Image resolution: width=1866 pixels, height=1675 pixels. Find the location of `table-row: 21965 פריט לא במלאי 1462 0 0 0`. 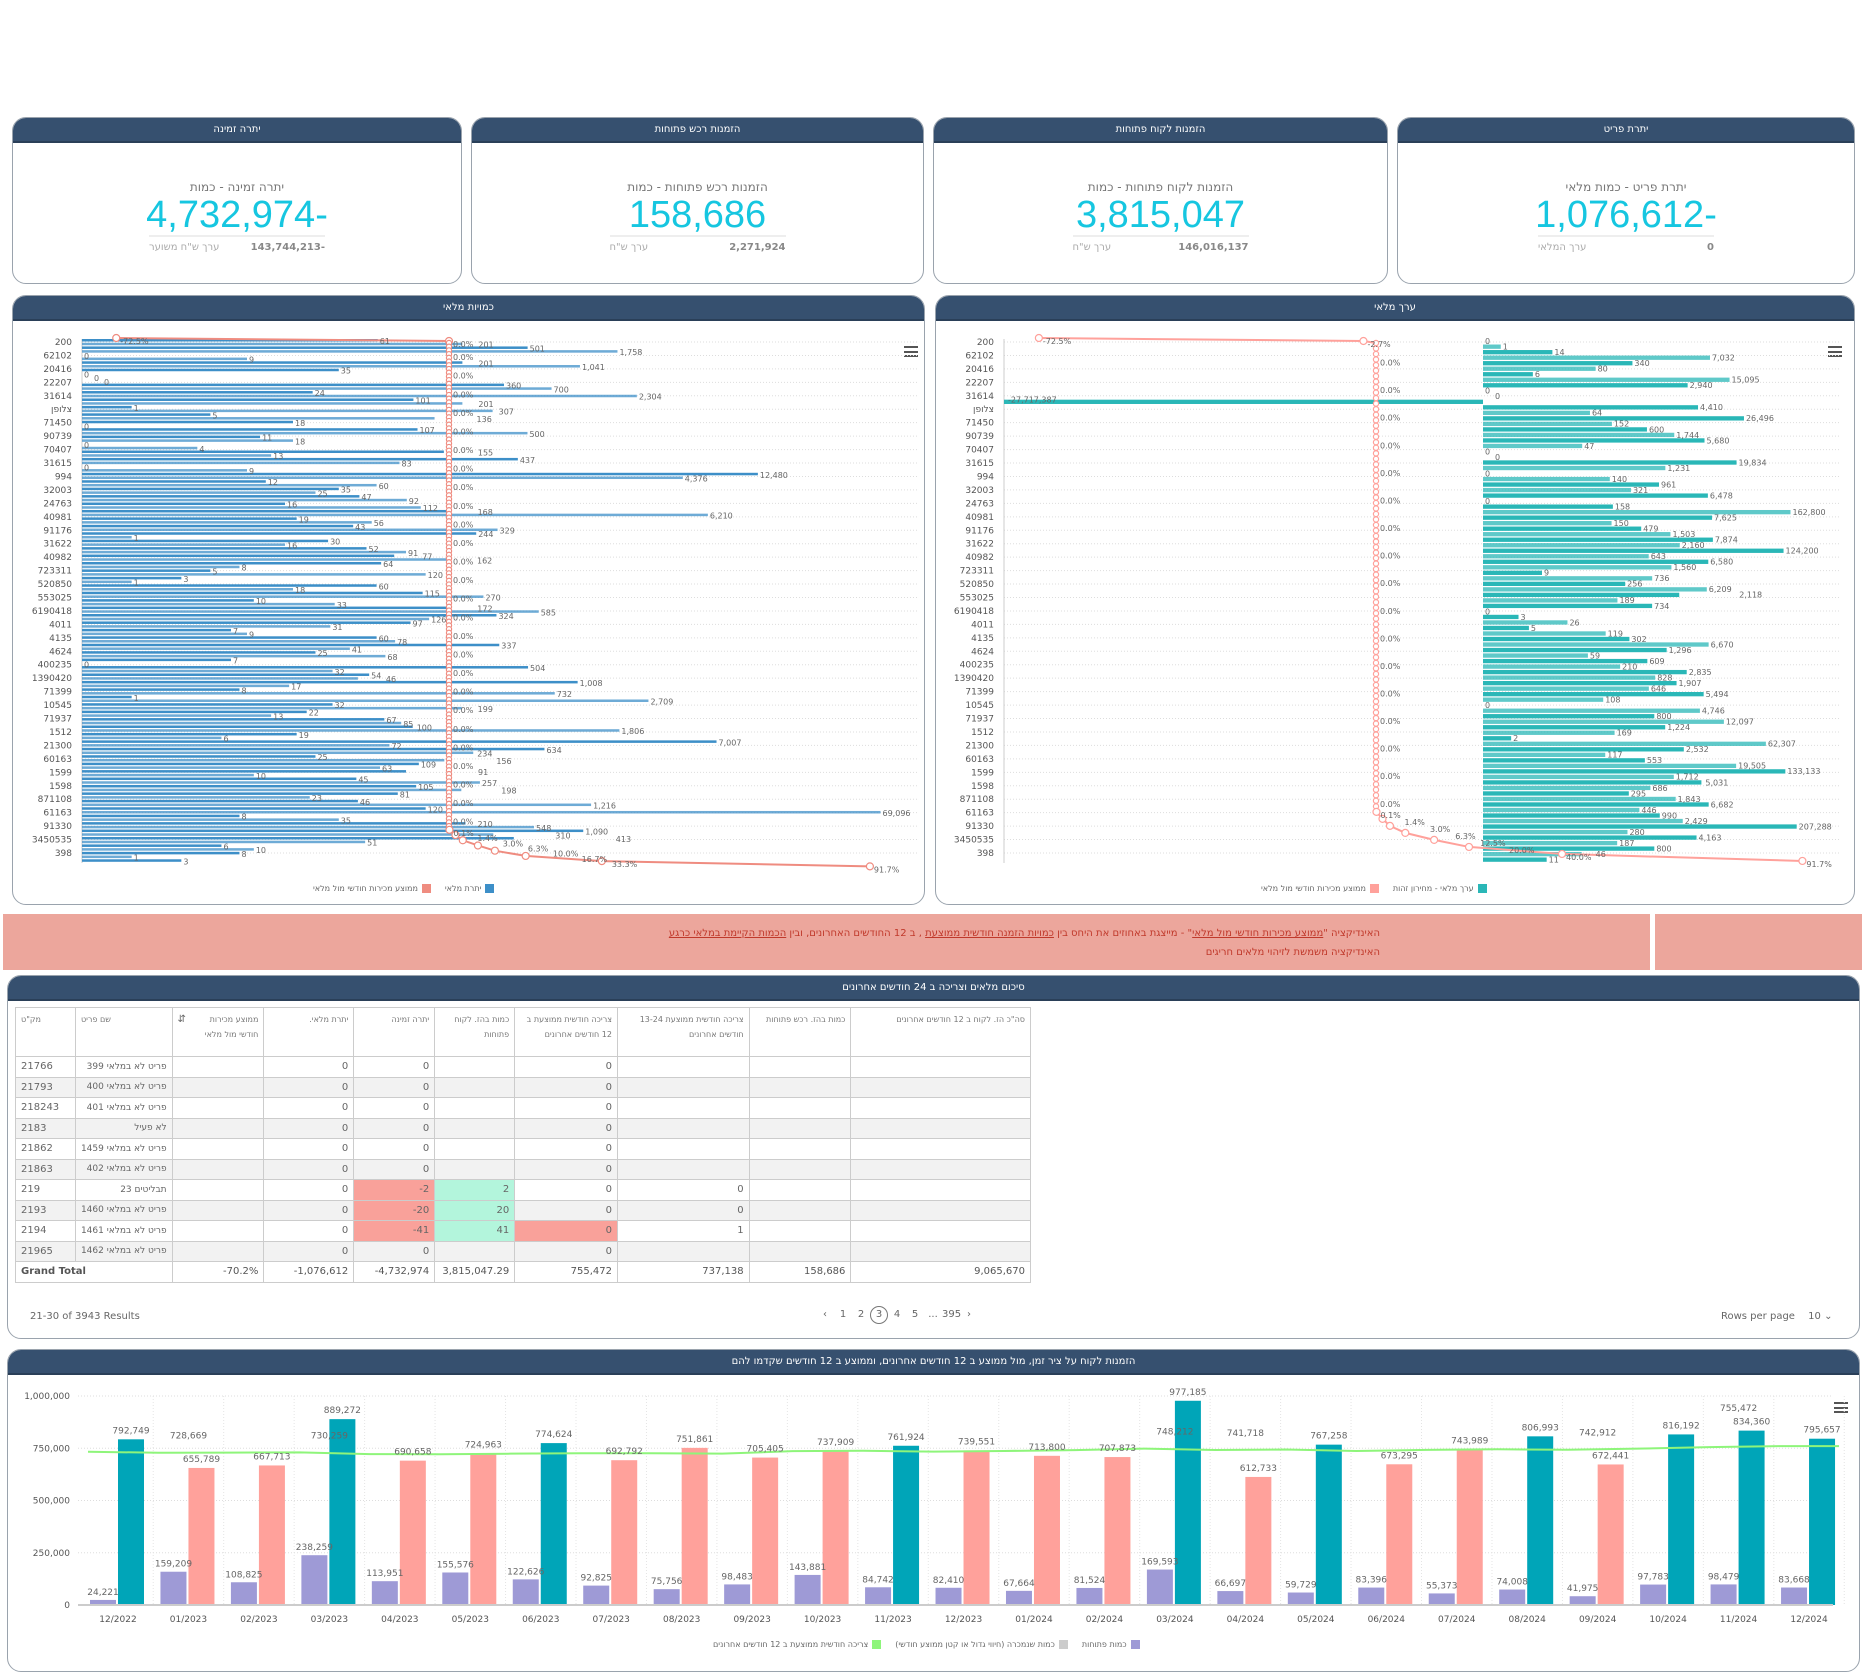

table-row: 21965 פריט לא במלאי 1462 0 0 0 is located at coordinates (523, 1251).